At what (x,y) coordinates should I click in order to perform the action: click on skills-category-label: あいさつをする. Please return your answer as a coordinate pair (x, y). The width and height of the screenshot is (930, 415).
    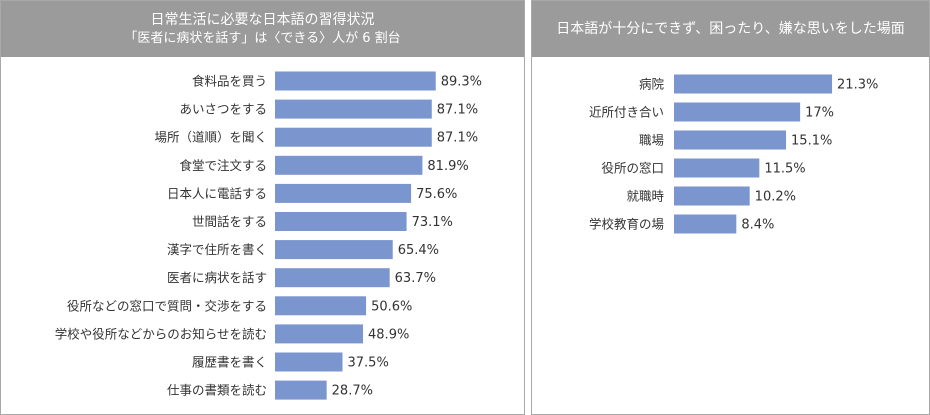
    Looking at the image, I should click on (223, 109).